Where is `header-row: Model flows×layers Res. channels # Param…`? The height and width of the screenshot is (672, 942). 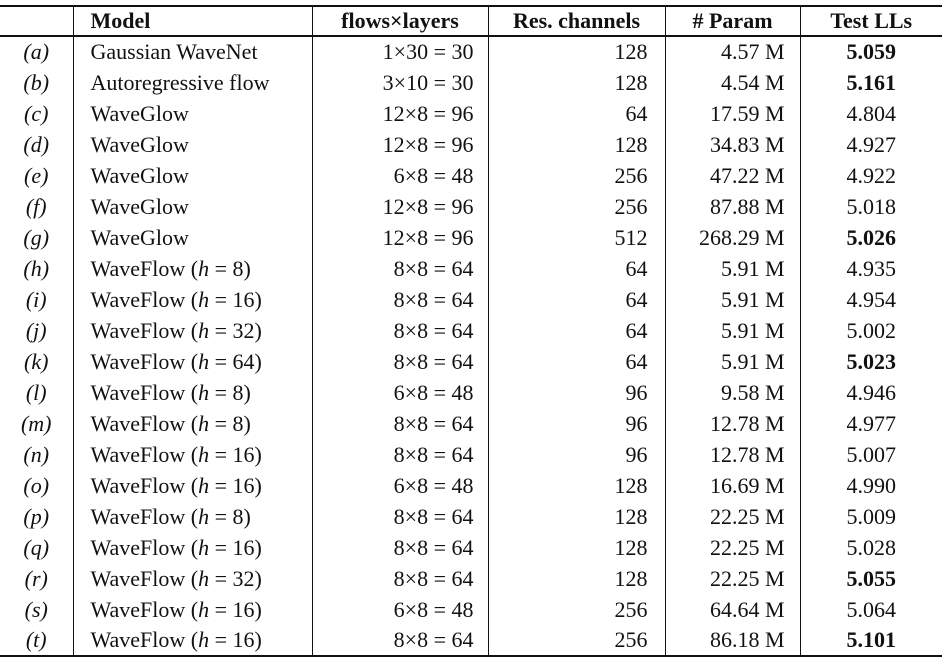
header-row: Model flows×layers Res. channels # Param… is located at coordinates (471, 21).